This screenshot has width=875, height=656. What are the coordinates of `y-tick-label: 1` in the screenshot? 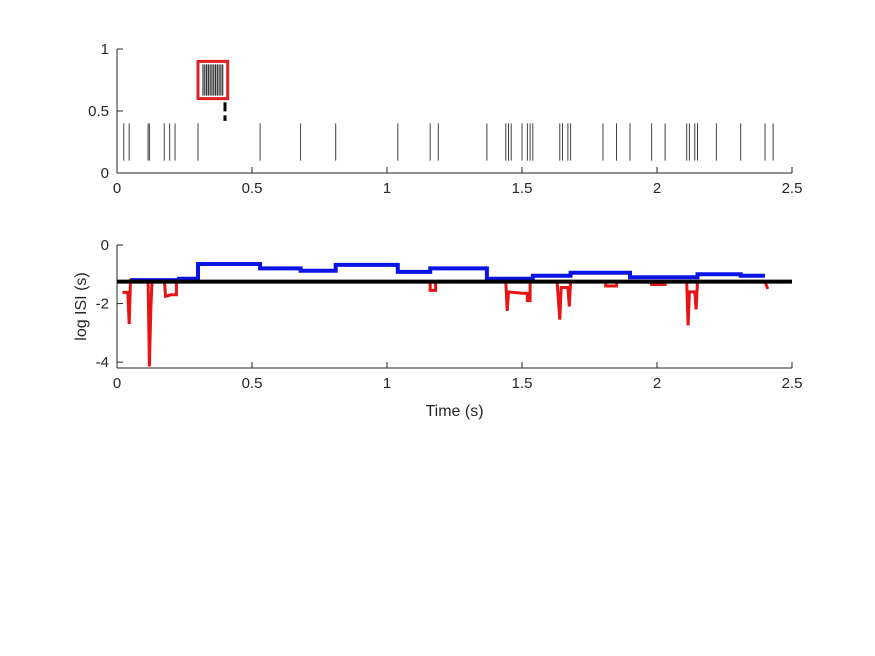 It's located at (105, 49).